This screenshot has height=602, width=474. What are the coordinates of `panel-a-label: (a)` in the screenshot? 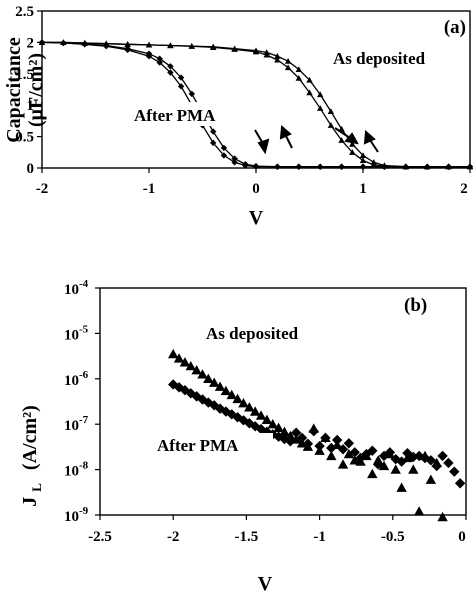 It's located at (455, 27).